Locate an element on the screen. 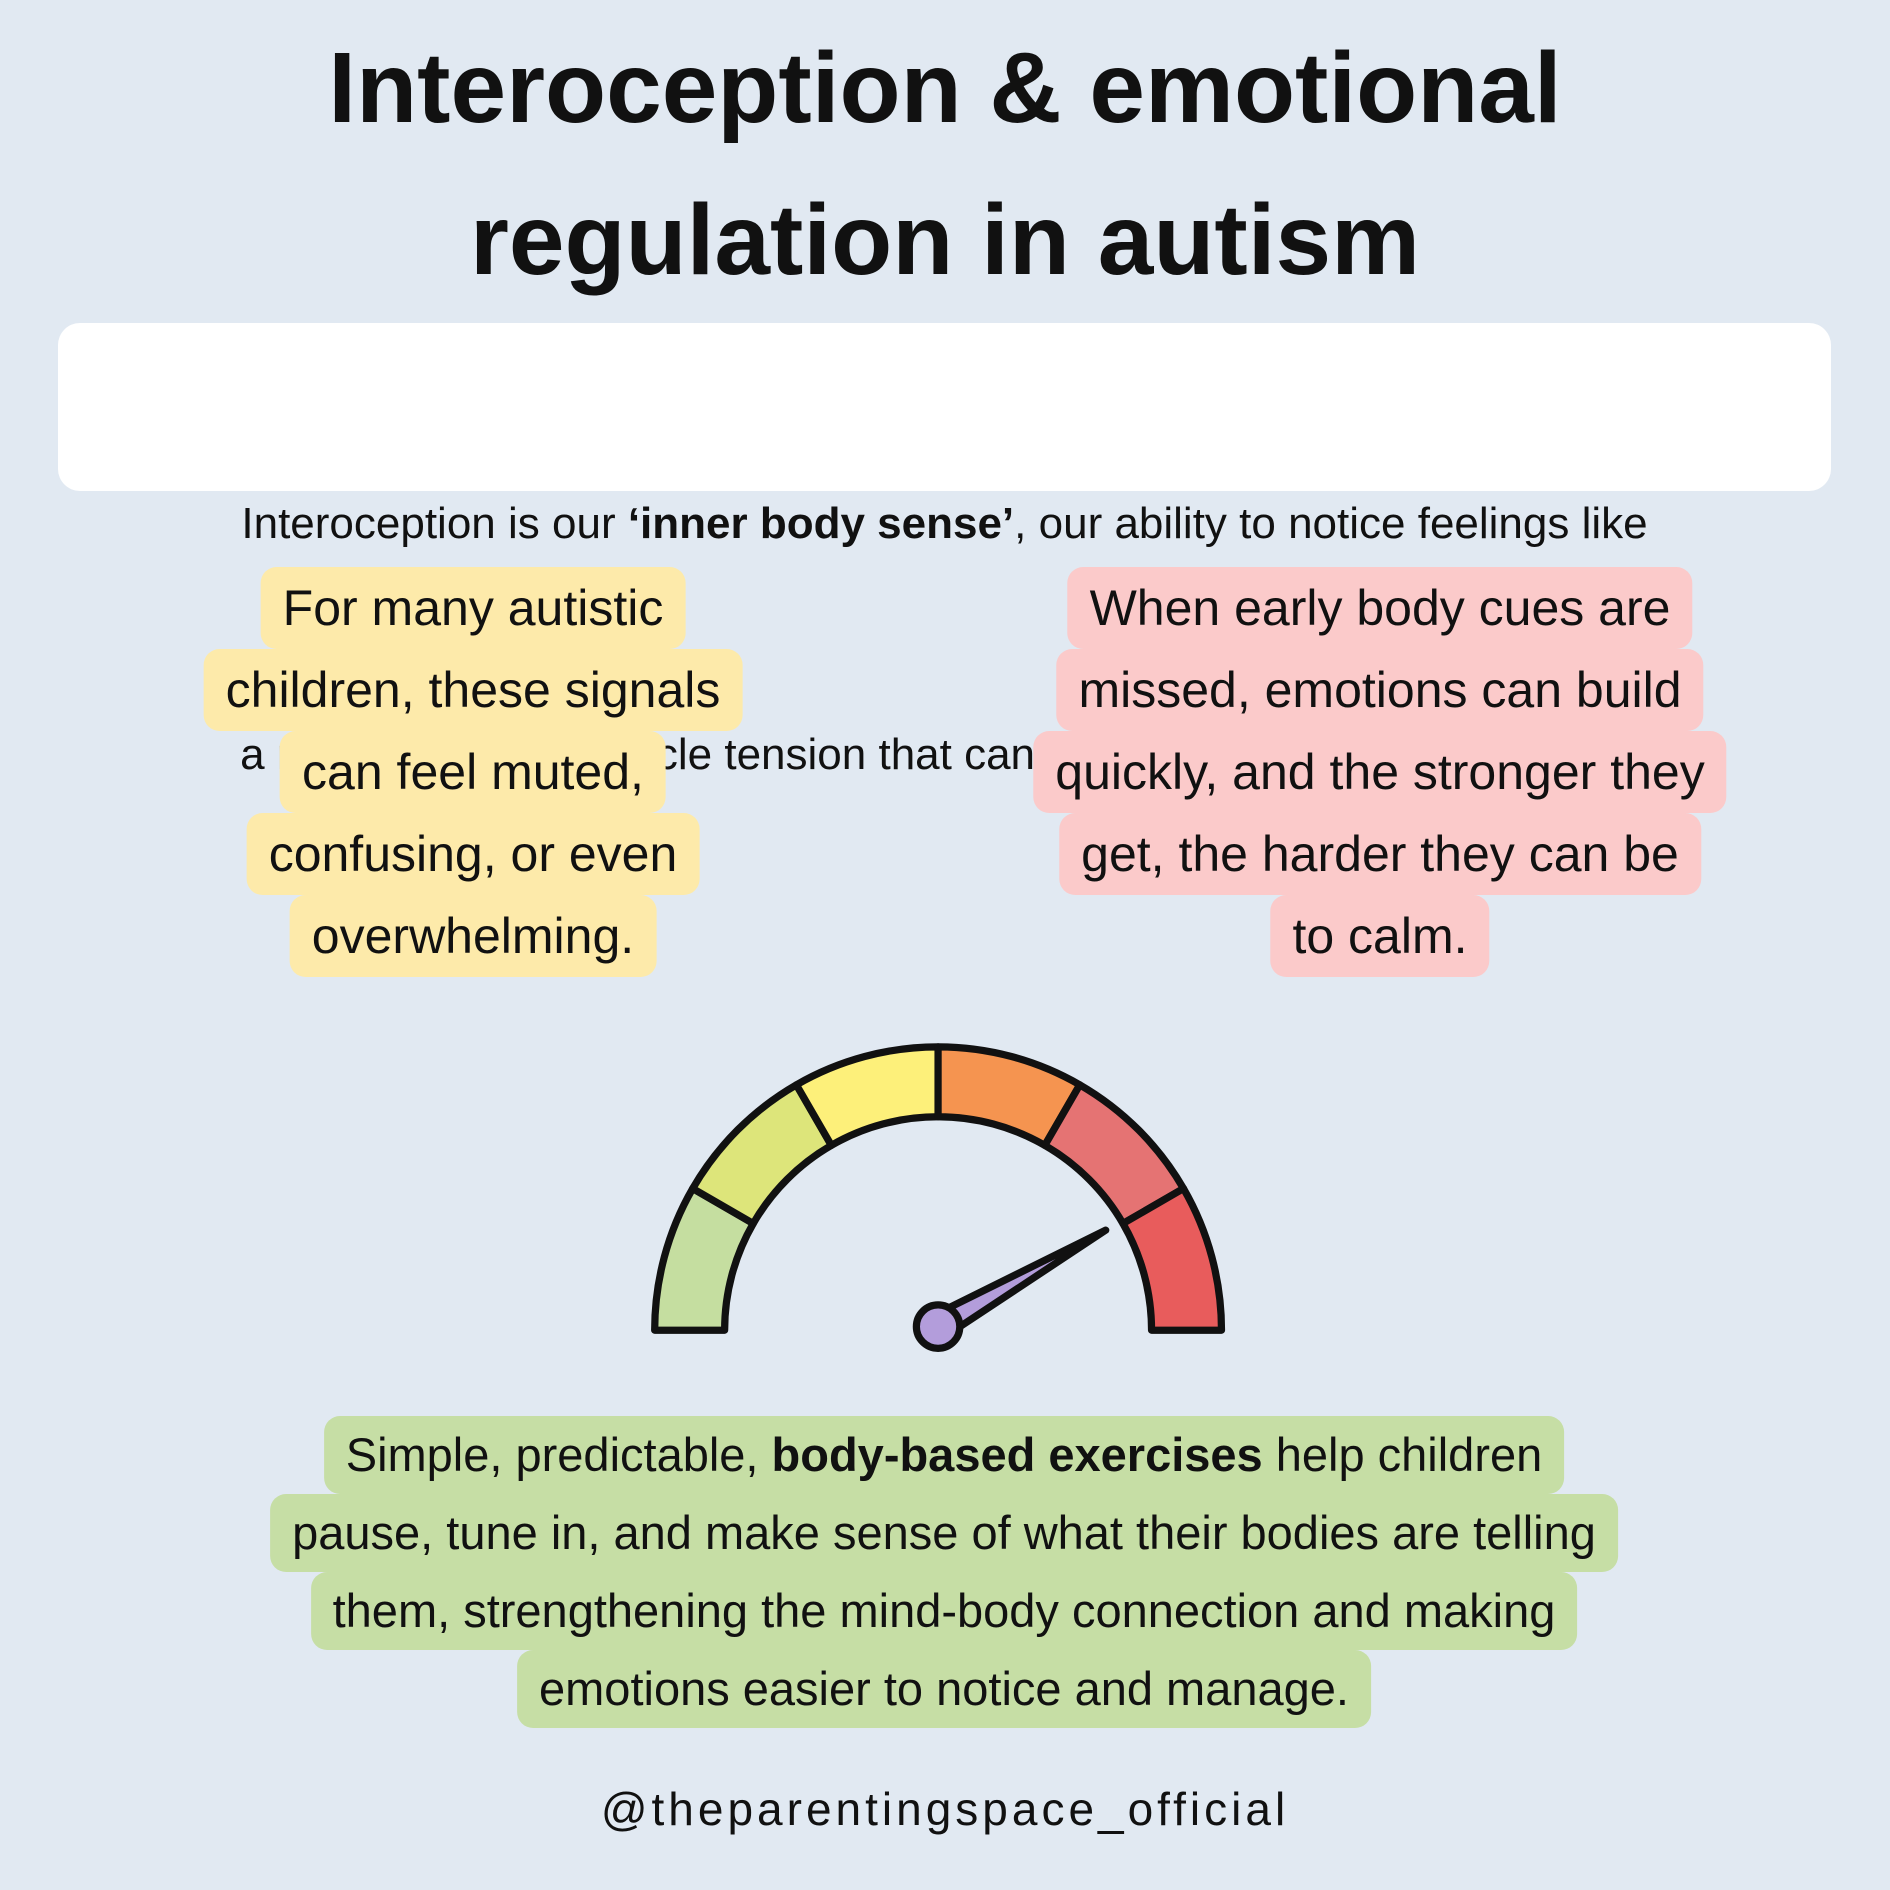 Image resolution: width=1890 pixels, height=1890 pixels. box-line: confusing, or even is located at coordinates (473, 854).